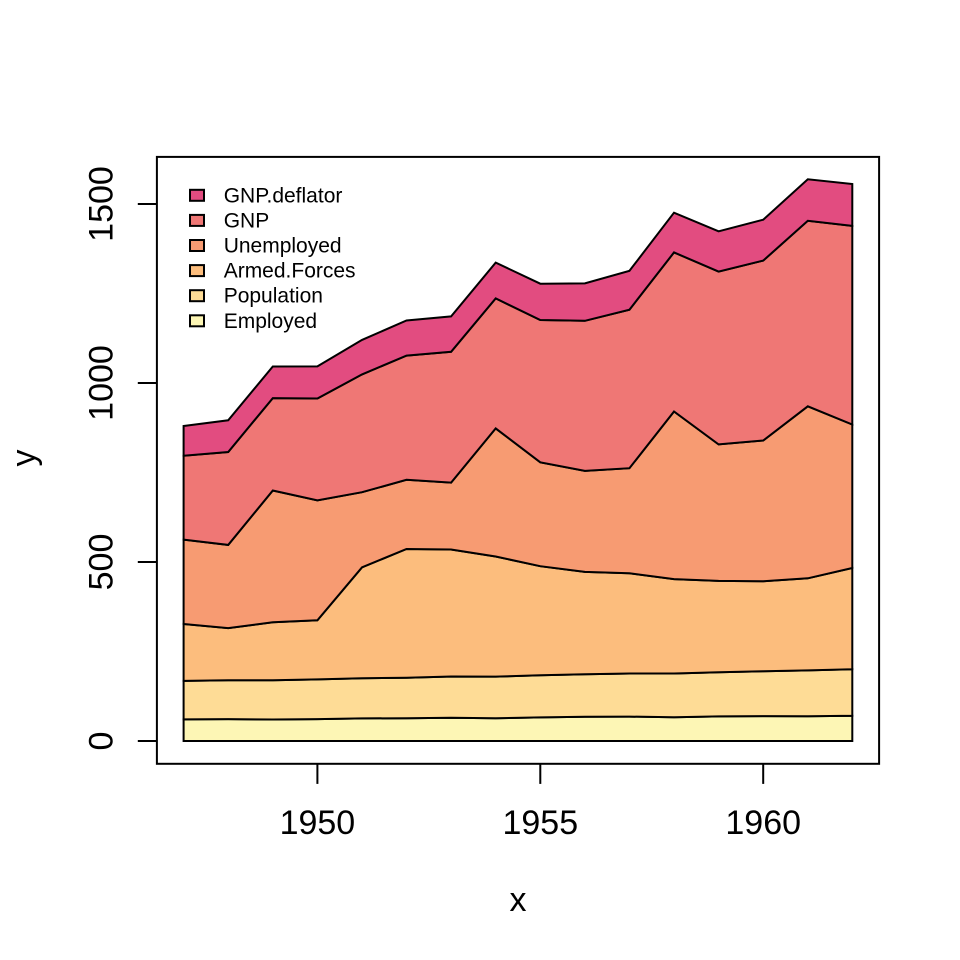 The height and width of the screenshot is (960, 960). I want to click on svg-text: GNP, so click(247, 220).